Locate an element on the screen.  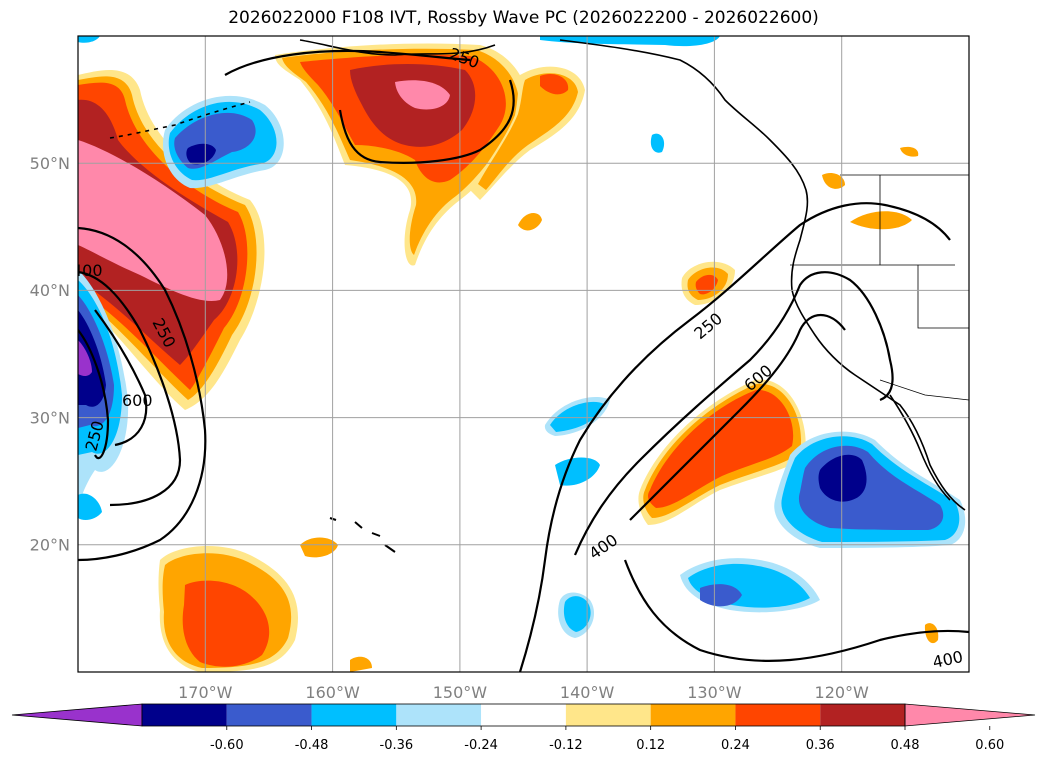
colorbar-tick-label: -0.24 is located at coordinates (481, 745).